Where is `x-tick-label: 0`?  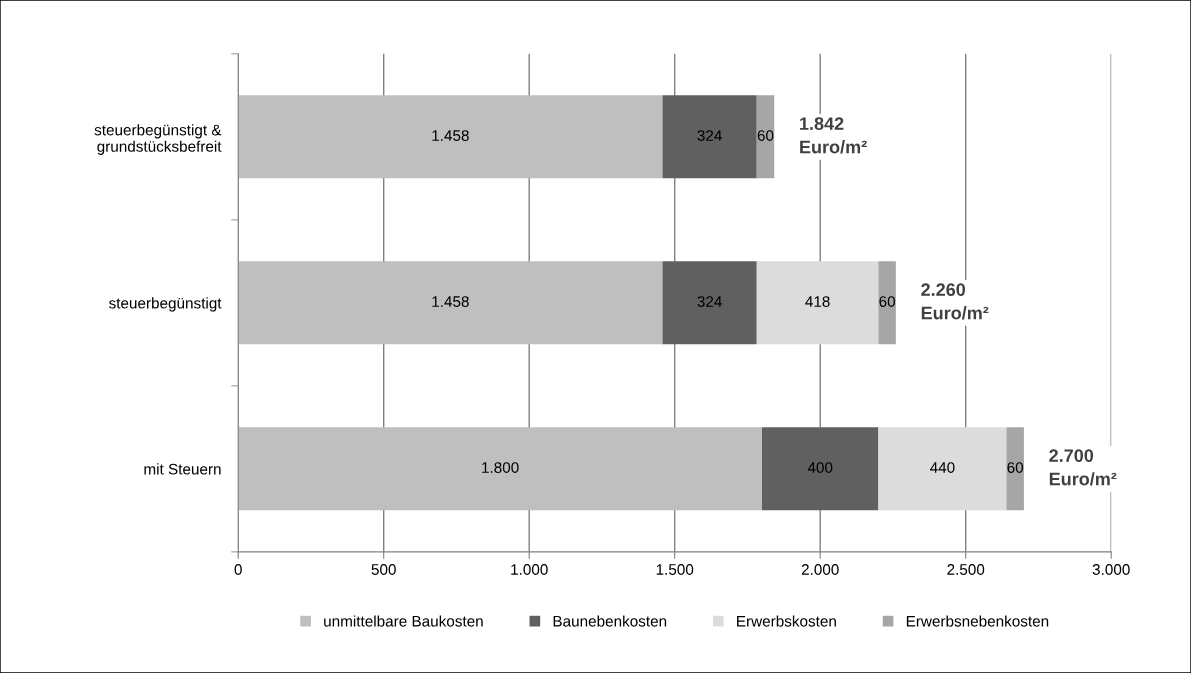 x-tick-label: 0 is located at coordinates (238, 569).